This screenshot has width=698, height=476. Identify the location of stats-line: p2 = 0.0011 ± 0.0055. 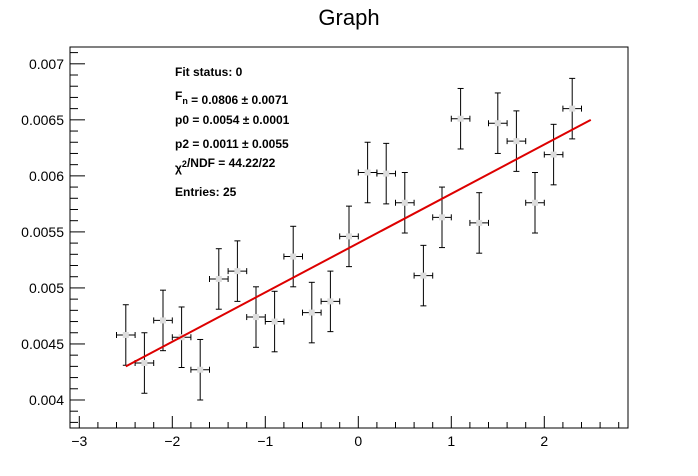
(232, 144).